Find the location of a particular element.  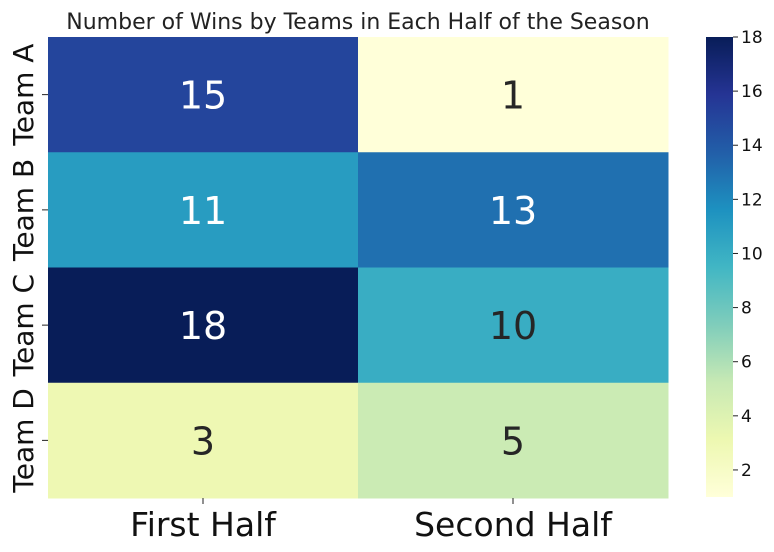

cell-value-label: 3 is located at coordinates (203, 441).